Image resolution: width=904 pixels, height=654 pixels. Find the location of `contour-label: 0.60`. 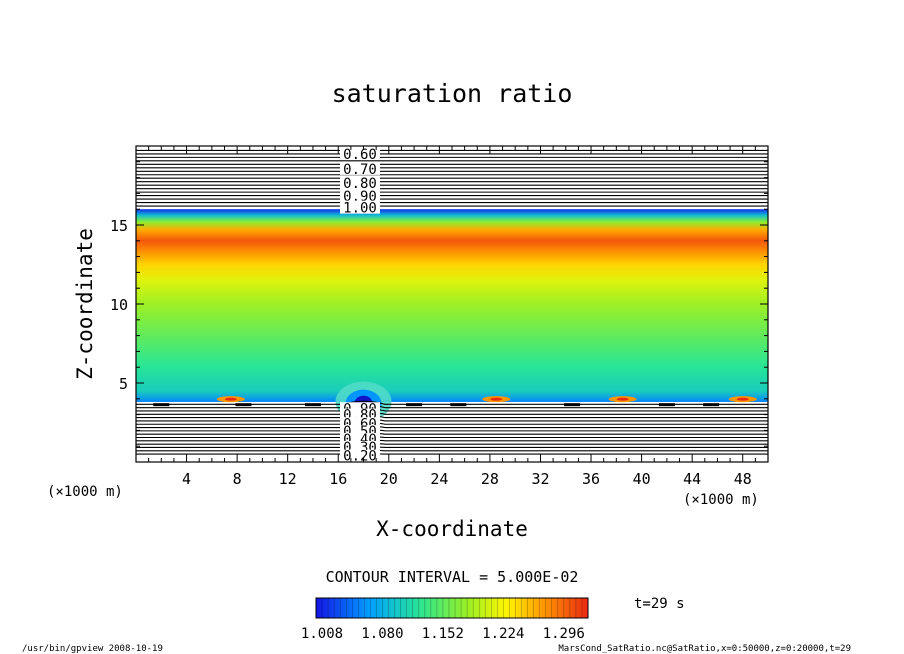

contour-label: 0.60 is located at coordinates (360, 155).